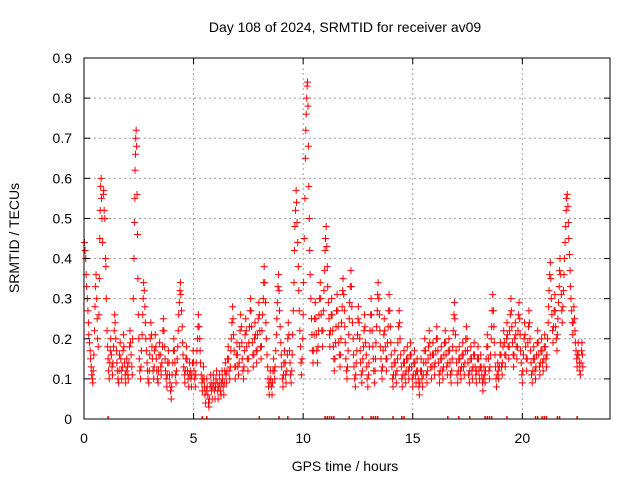  I want to click on y-tick-label: 0.7, so click(63, 138).